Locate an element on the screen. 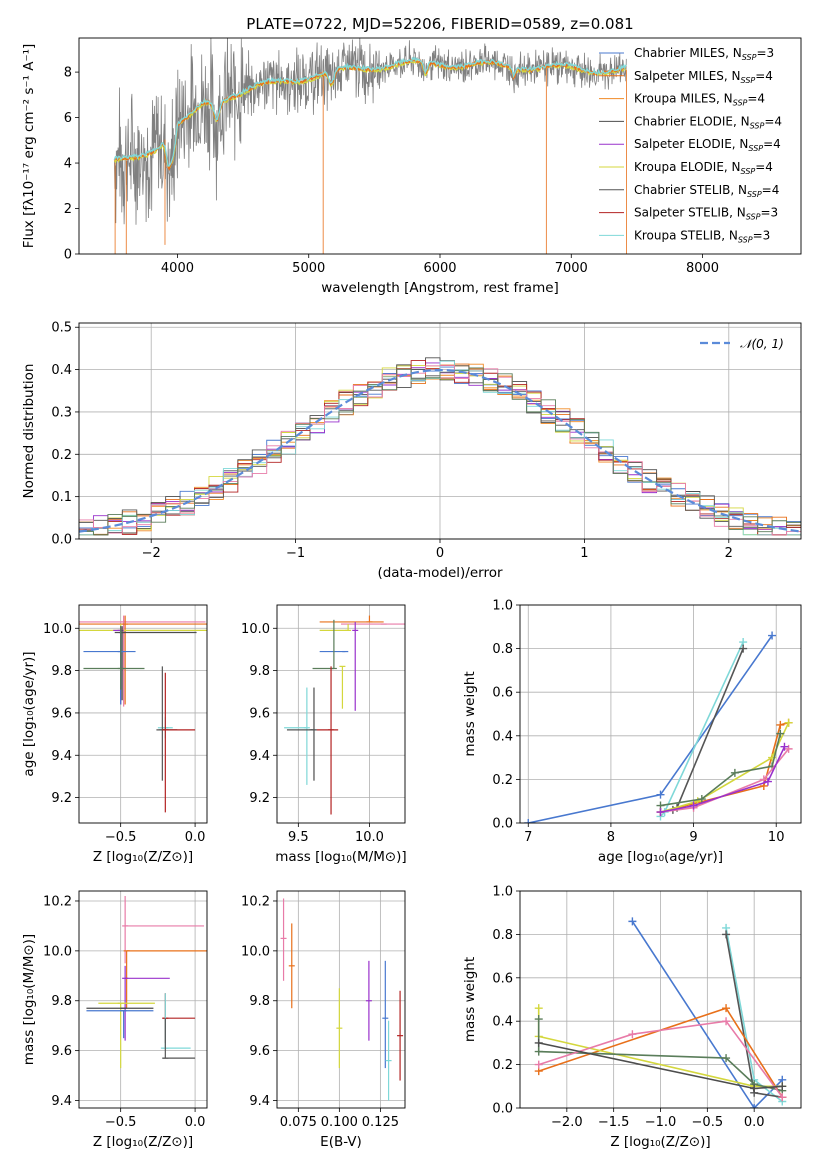  x-tick-label: −2 is located at coordinates (151, 553).